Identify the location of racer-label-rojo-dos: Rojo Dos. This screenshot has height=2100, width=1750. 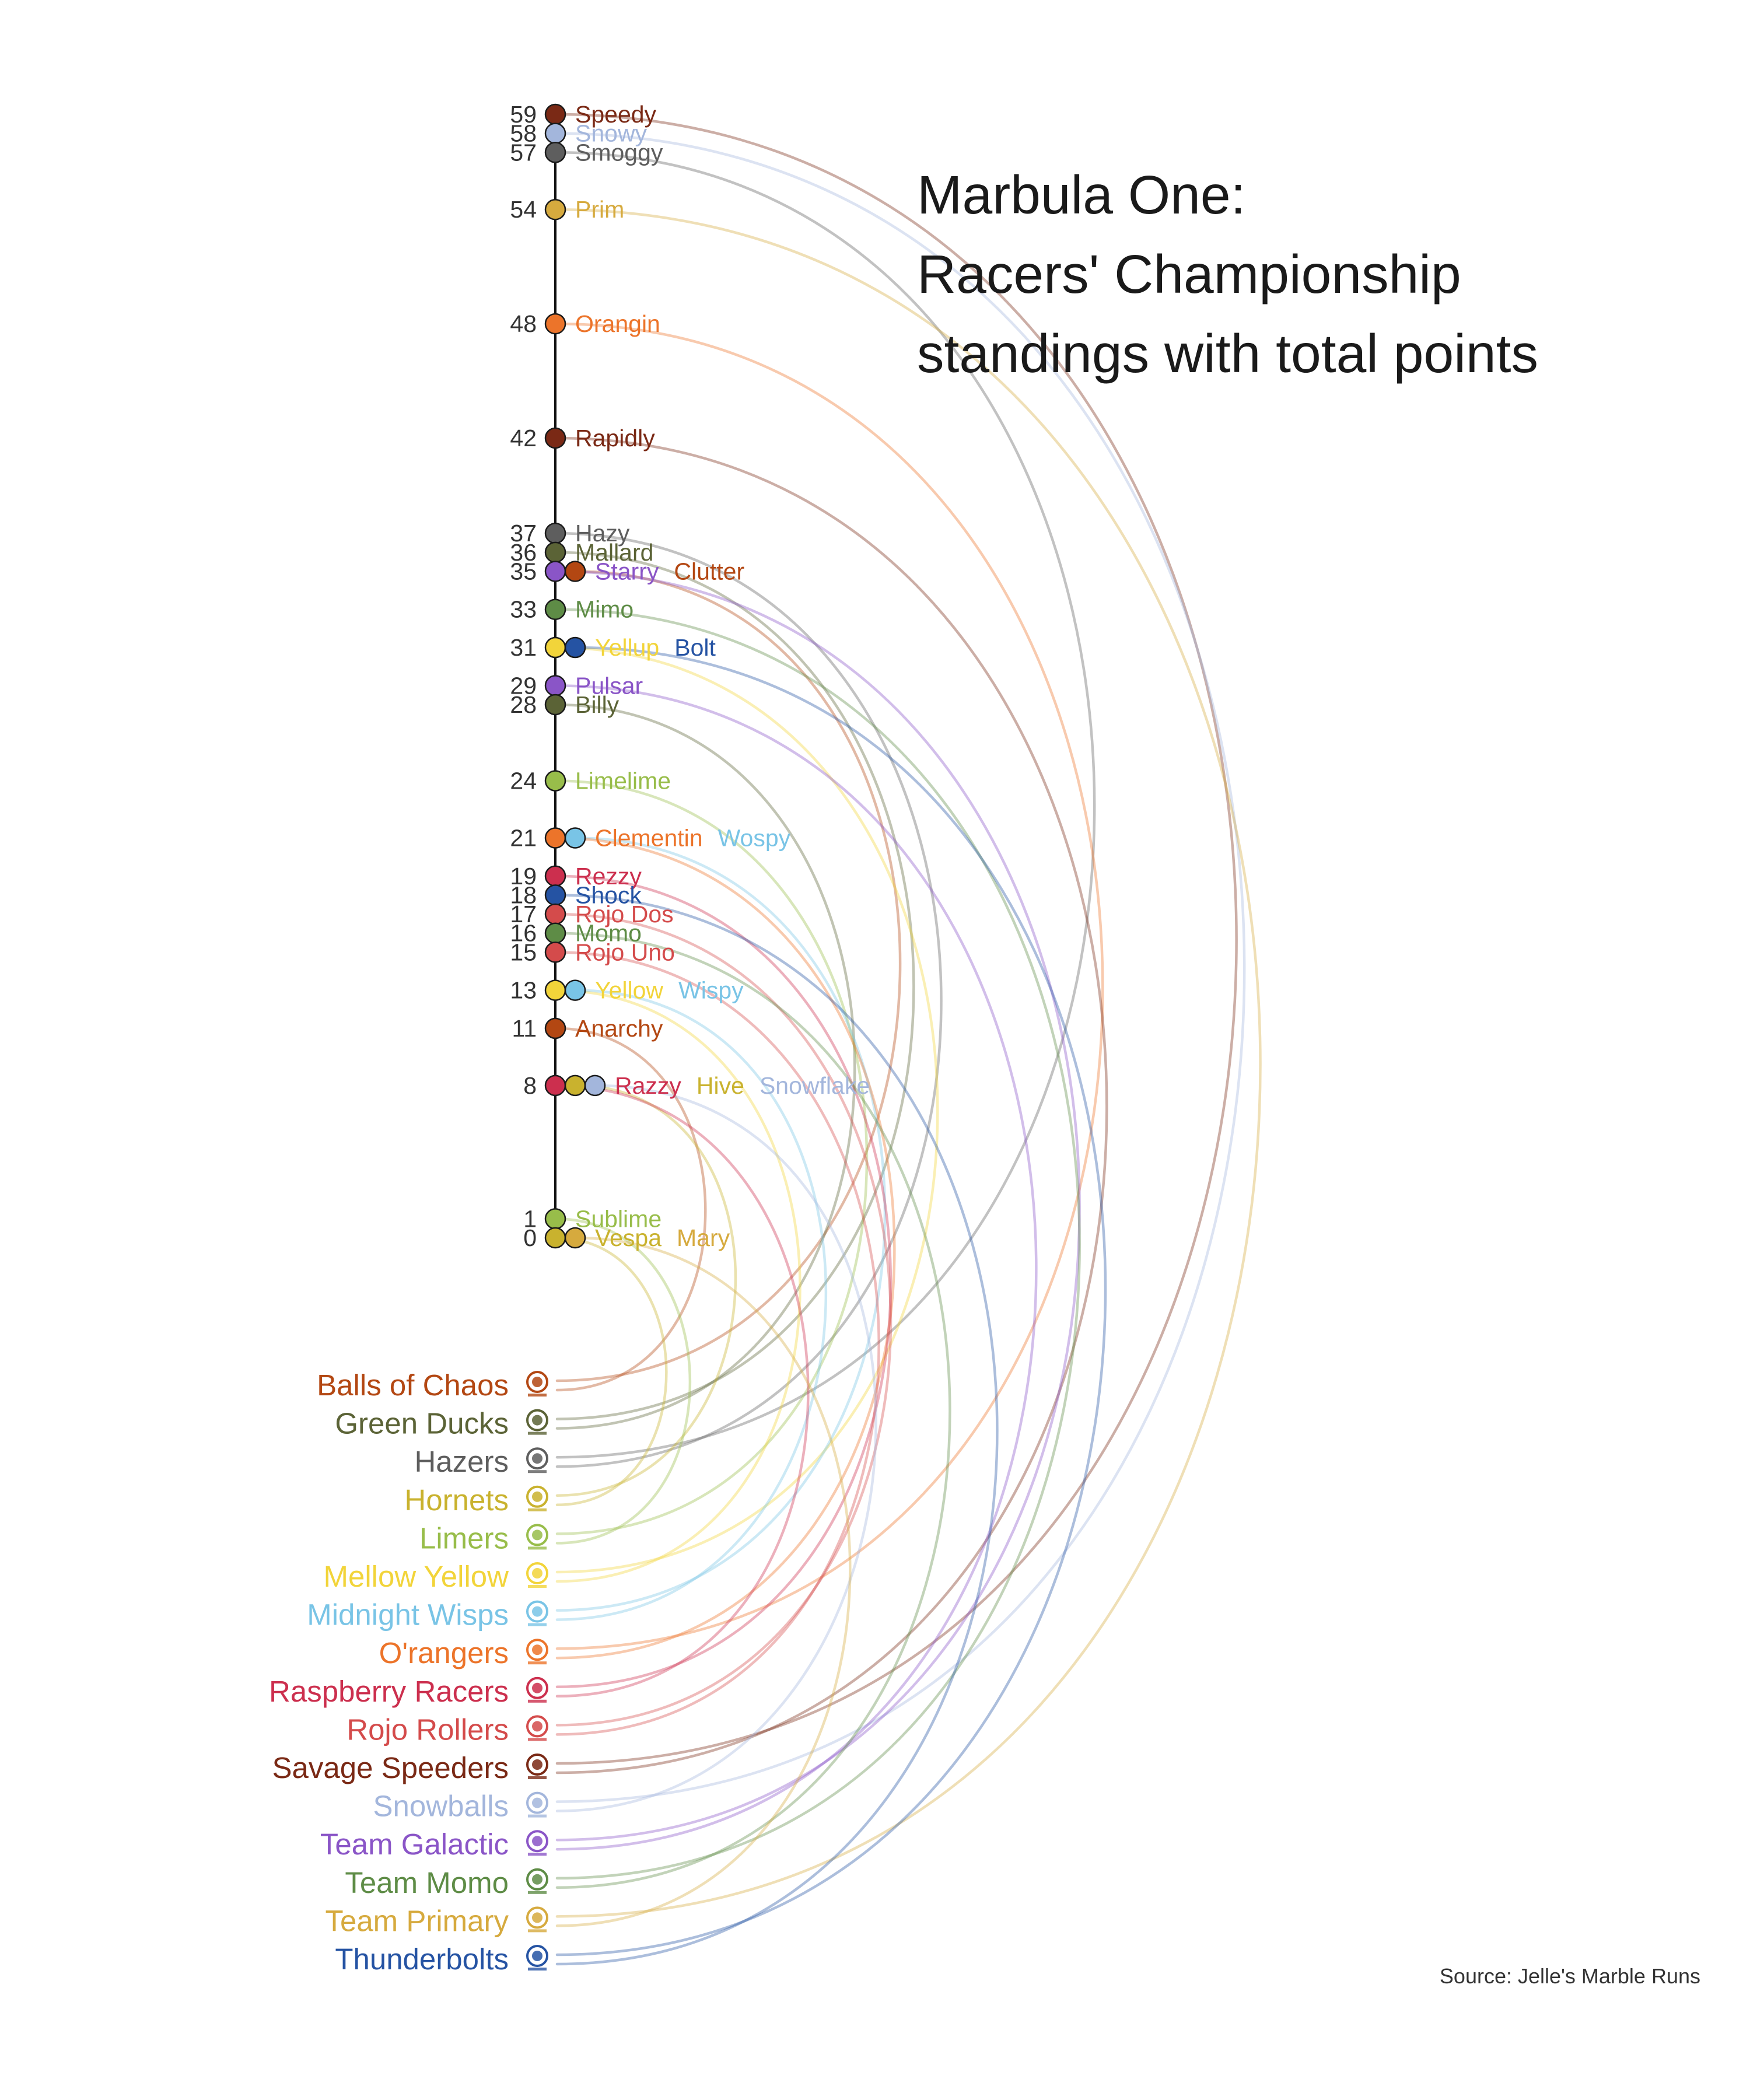
(624, 914).